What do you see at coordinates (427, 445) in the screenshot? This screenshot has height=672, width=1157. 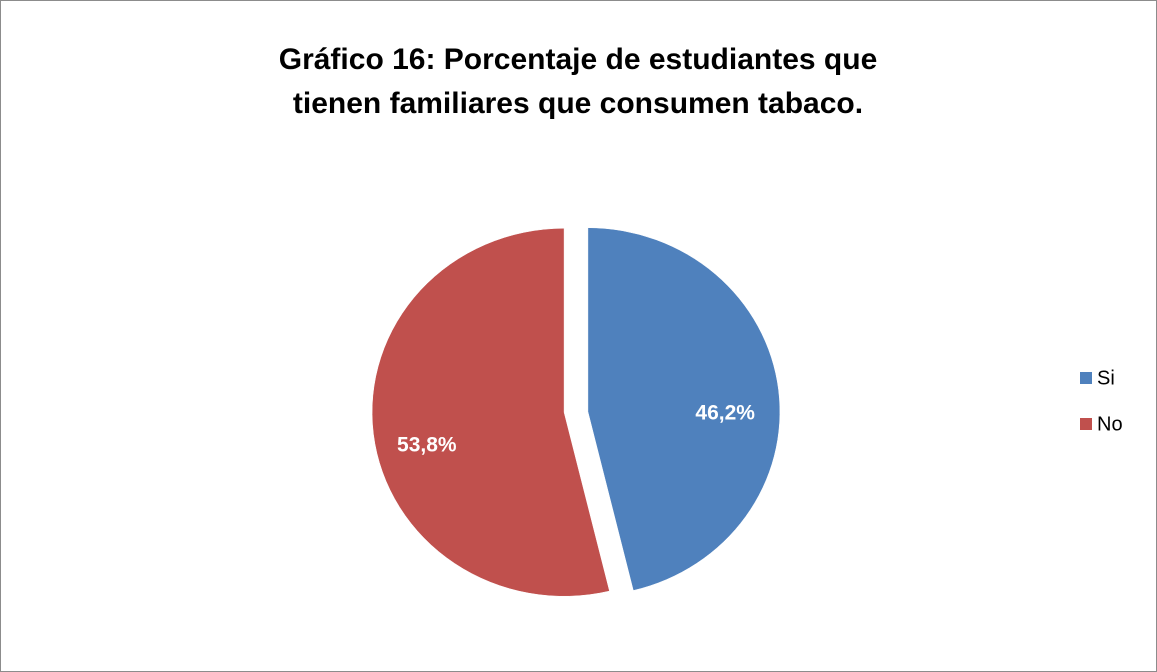 I see `data-label: 53,8%` at bounding box center [427, 445].